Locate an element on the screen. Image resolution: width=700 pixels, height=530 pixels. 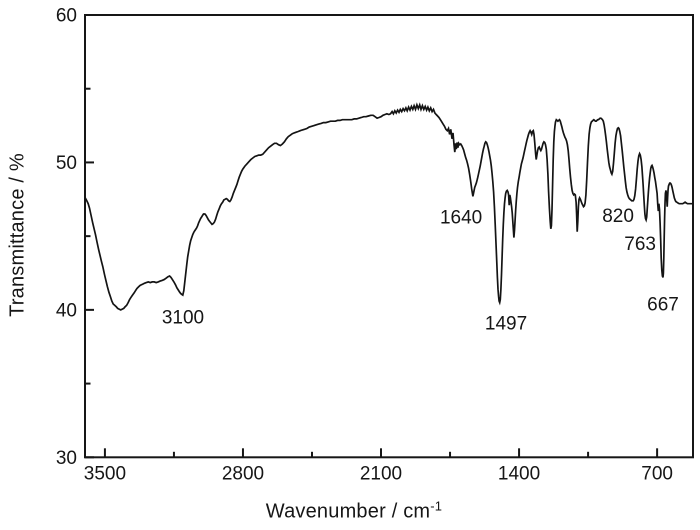
x-axis-title: Wavenumber / cm-1 is located at coordinates (354, 511).